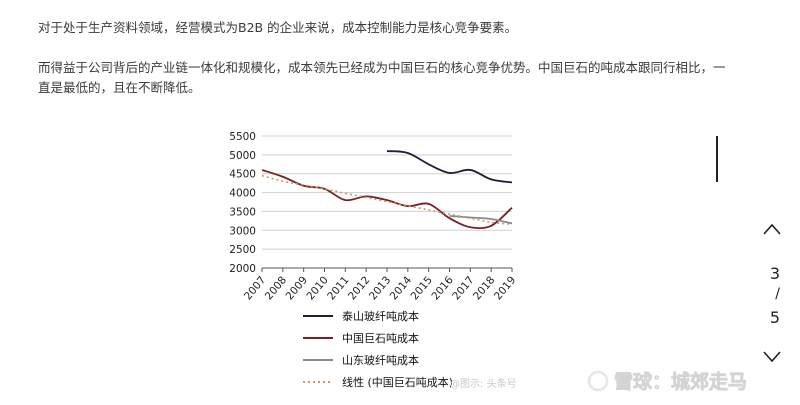 Image resolution: width=800 pixels, height=405 pixels. Describe the element at coordinates (397, 382) in the screenshot. I see `legend-label: 线性 (中国巨石吨成本)` at that location.